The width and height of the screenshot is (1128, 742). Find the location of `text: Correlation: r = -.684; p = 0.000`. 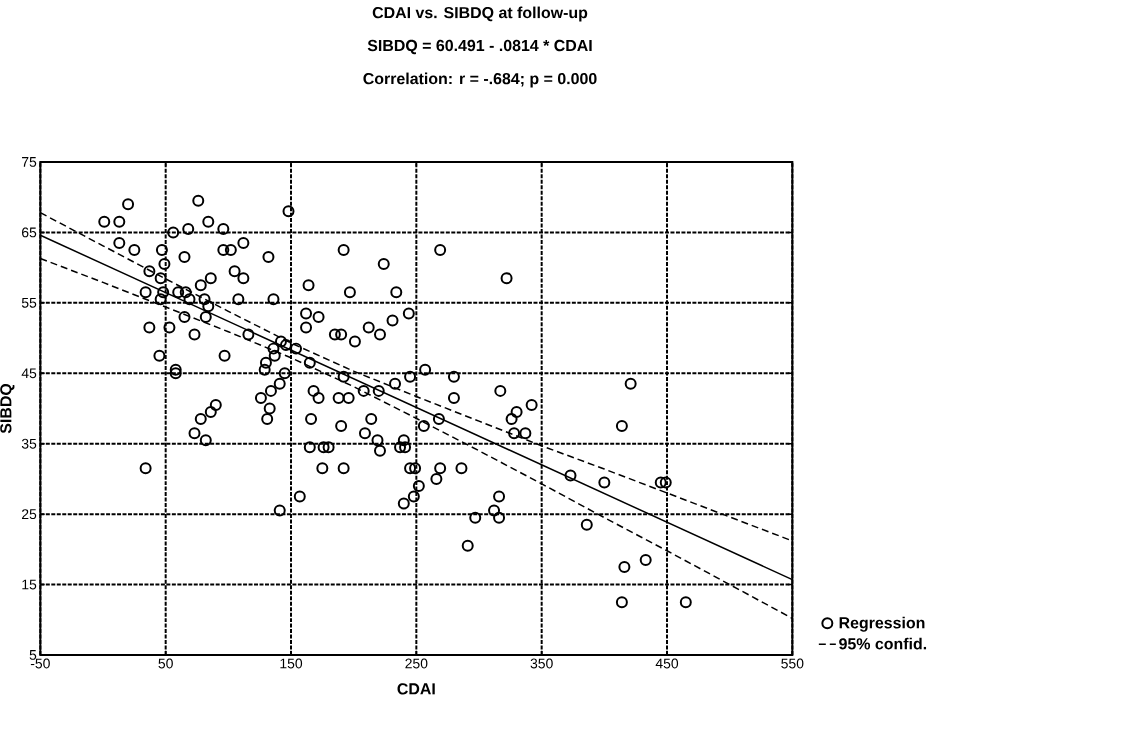

text: Correlation: r = -.684; p = 0.000 is located at coordinates (480, 80).